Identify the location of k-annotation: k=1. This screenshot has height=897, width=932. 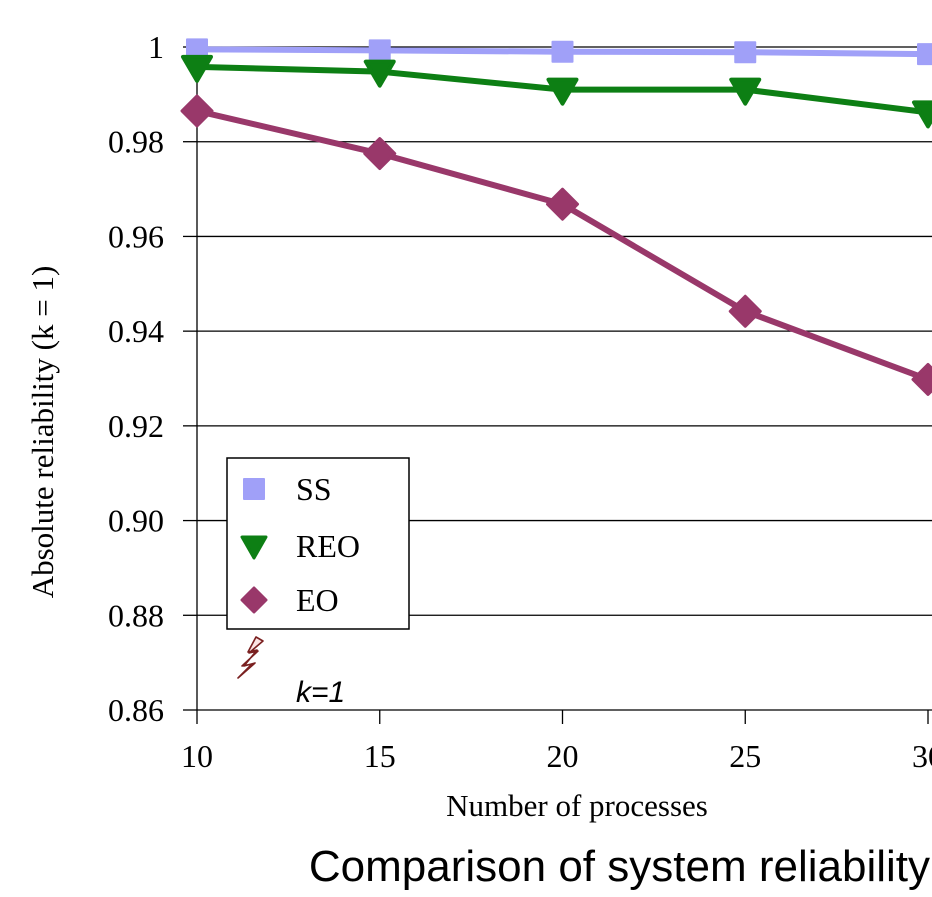
(320, 692).